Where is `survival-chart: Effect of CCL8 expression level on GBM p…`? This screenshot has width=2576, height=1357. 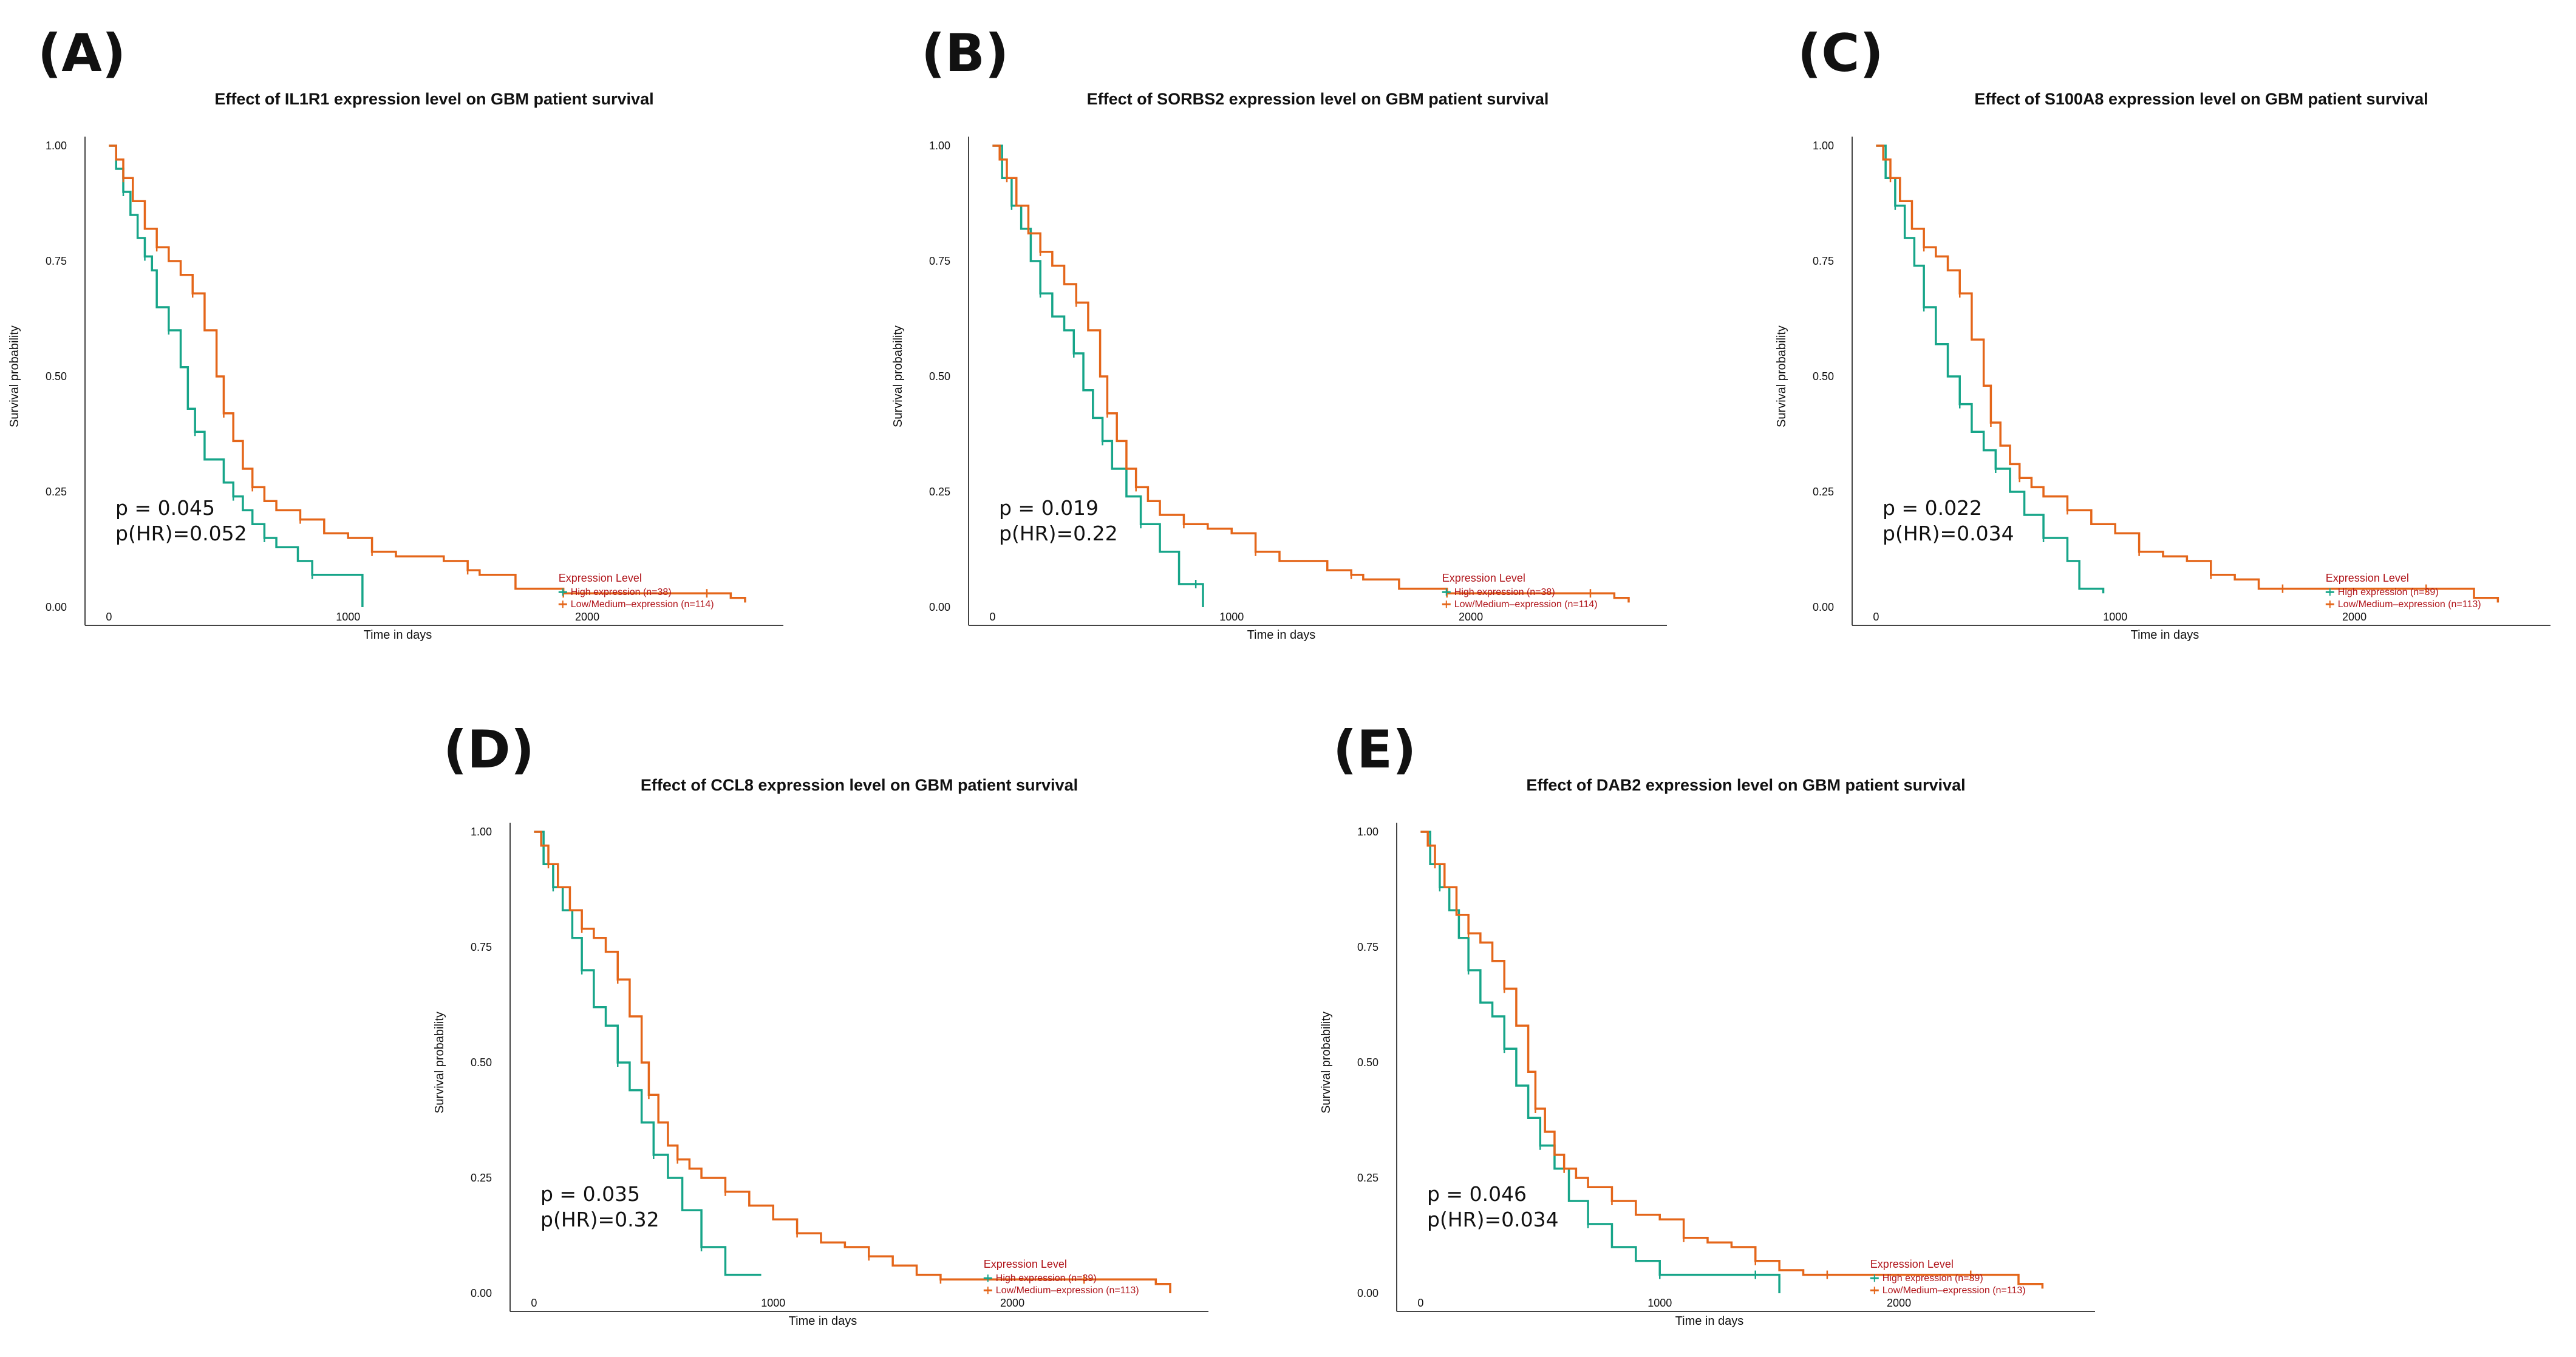
survival-chart: Effect of CCL8 expression level on GBM p… is located at coordinates (821, 1052).